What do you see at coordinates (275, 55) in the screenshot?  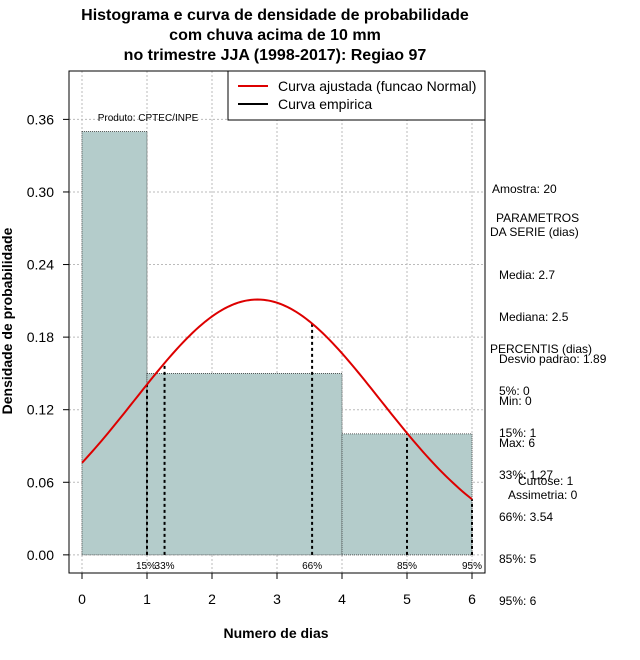 I see `title-line-3: no trimestre JJA (1998-2017): Regiao 97` at bounding box center [275, 55].